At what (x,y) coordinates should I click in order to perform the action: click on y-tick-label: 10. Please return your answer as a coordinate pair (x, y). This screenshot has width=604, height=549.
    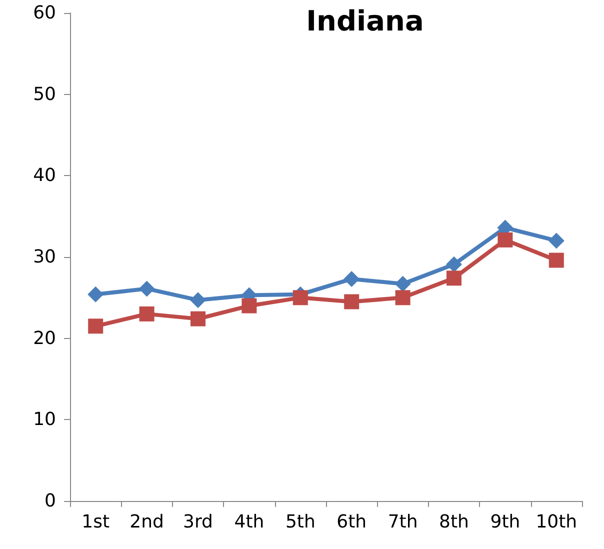
    Looking at the image, I should click on (44, 419).